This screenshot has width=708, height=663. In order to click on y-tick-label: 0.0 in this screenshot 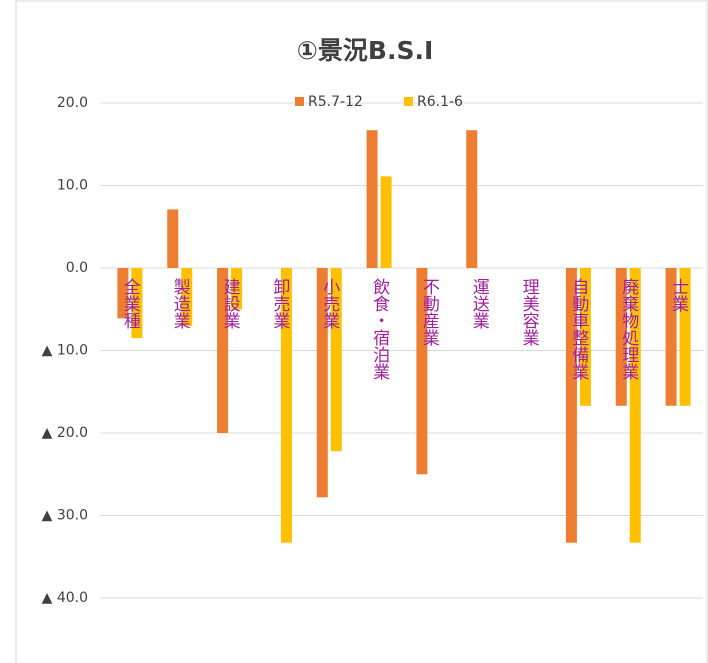, I will do `click(77, 268)`.